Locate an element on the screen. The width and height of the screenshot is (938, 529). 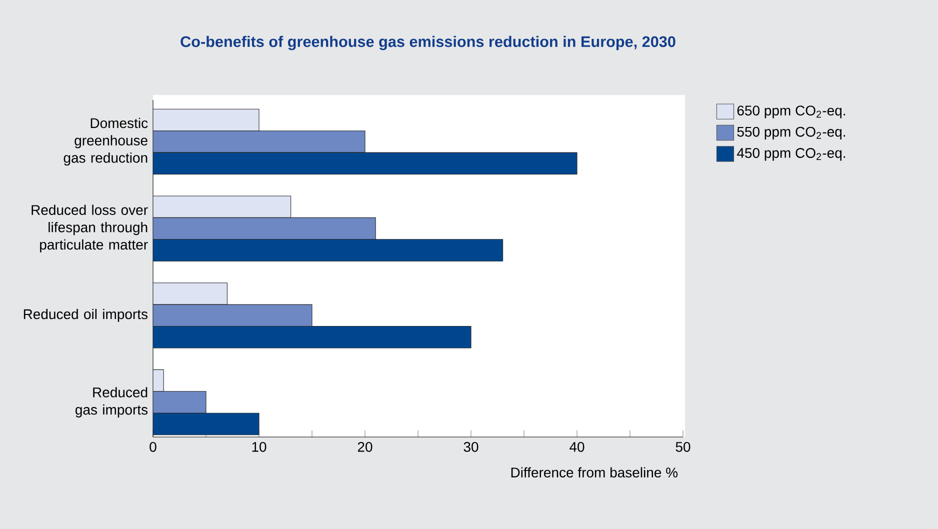
y-tick-label: Reduced loss over lifespan through particulate matter is located at coordinates (90, 228).